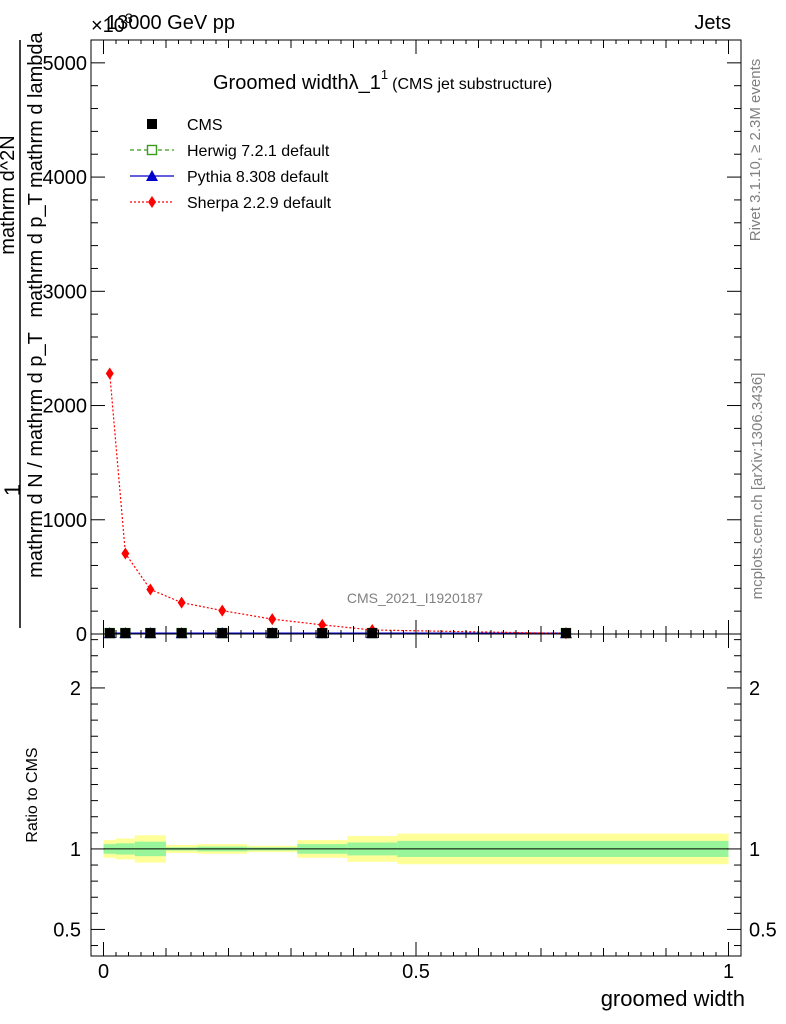  I want to click on legend-label: Pythia 8.308 default, so click(258, 177).